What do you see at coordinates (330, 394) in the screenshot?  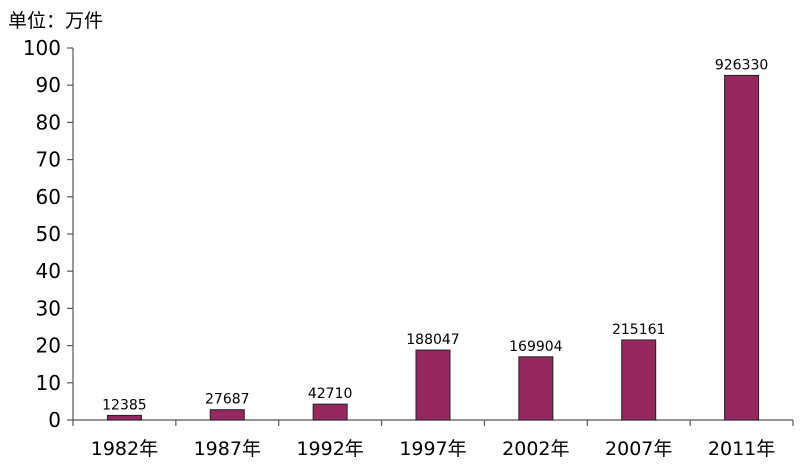 I see `data-label: 42710` at bounding box center [330, 394].